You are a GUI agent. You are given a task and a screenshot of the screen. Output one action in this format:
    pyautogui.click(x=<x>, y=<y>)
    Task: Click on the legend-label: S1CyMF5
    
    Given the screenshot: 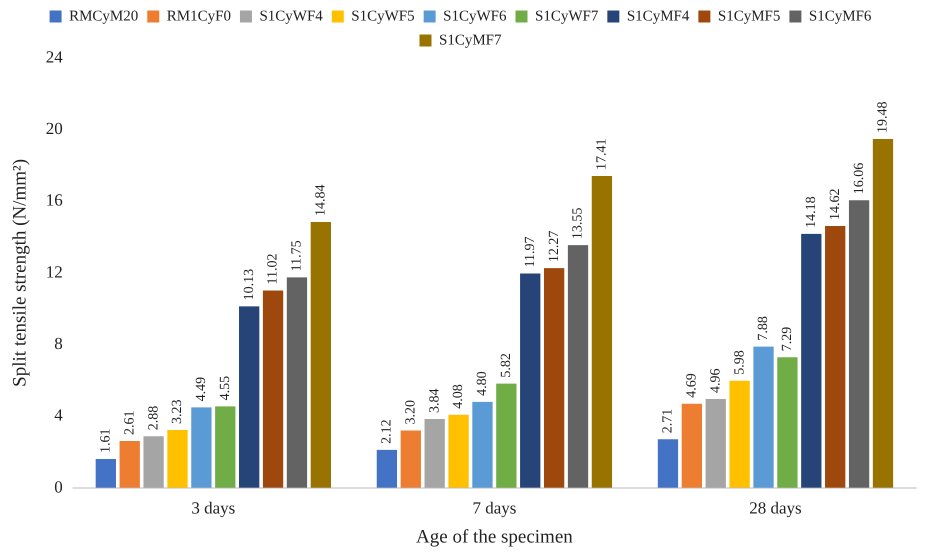 What is the action you would take?
    pyautogui.click(x=749, y=16)
    